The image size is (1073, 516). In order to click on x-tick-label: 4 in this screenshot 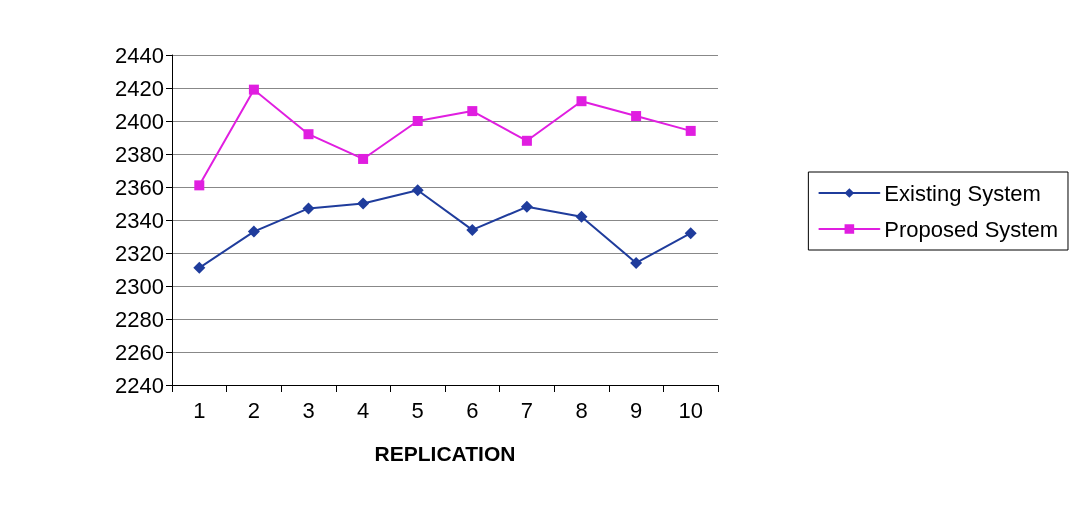, I will do `click(363, 410)`.